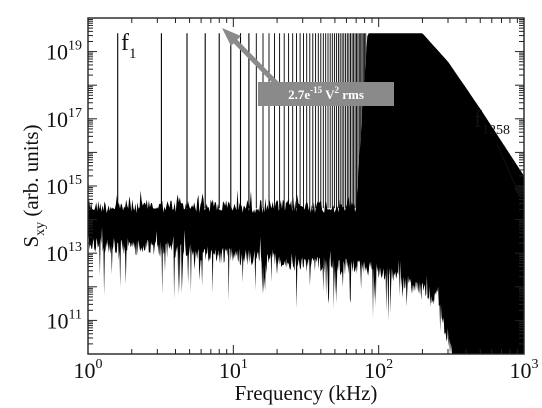  What do you see at coordinates (64, 320) in the screenshot?
I see `y-tick-label: 1011` at bounding box center [64, 320].